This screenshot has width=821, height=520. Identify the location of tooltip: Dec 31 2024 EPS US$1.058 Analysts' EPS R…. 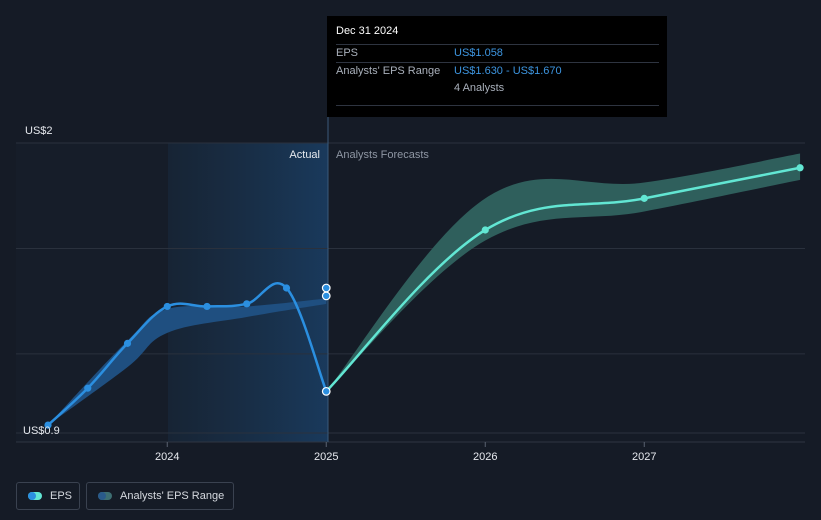
(497, 66).